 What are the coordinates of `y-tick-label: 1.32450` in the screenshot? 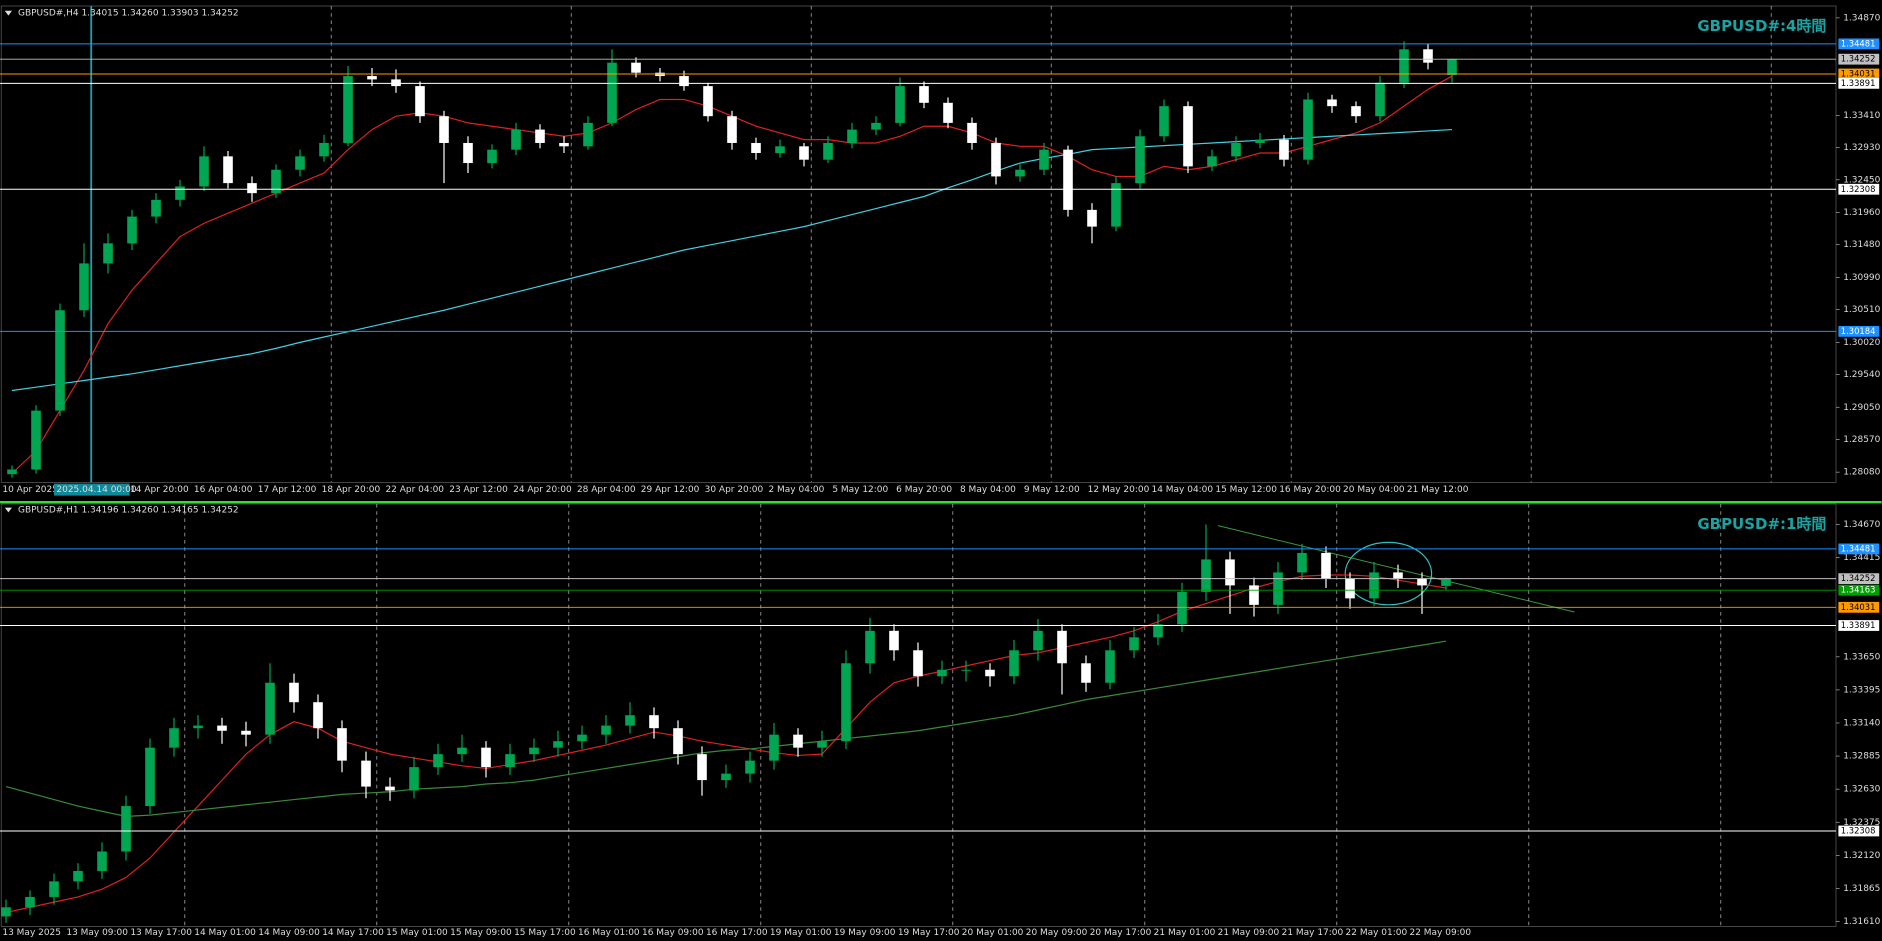 It's located at (1861, 180).